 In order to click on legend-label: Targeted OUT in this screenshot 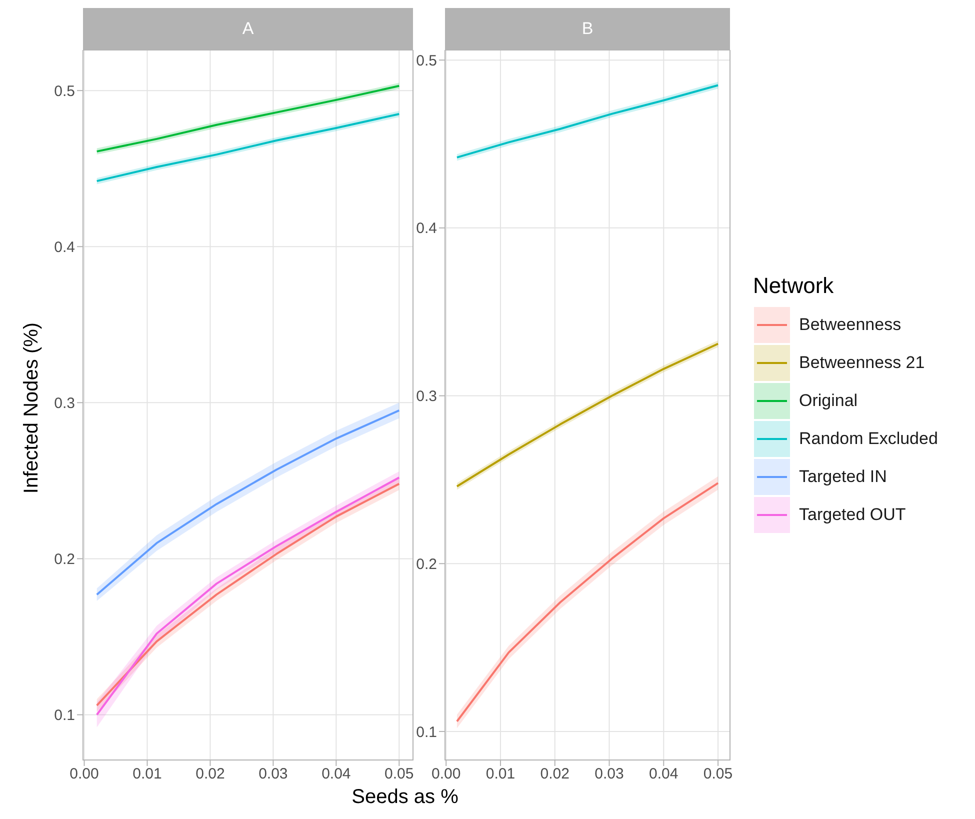, I will do `click(852, 515)`.